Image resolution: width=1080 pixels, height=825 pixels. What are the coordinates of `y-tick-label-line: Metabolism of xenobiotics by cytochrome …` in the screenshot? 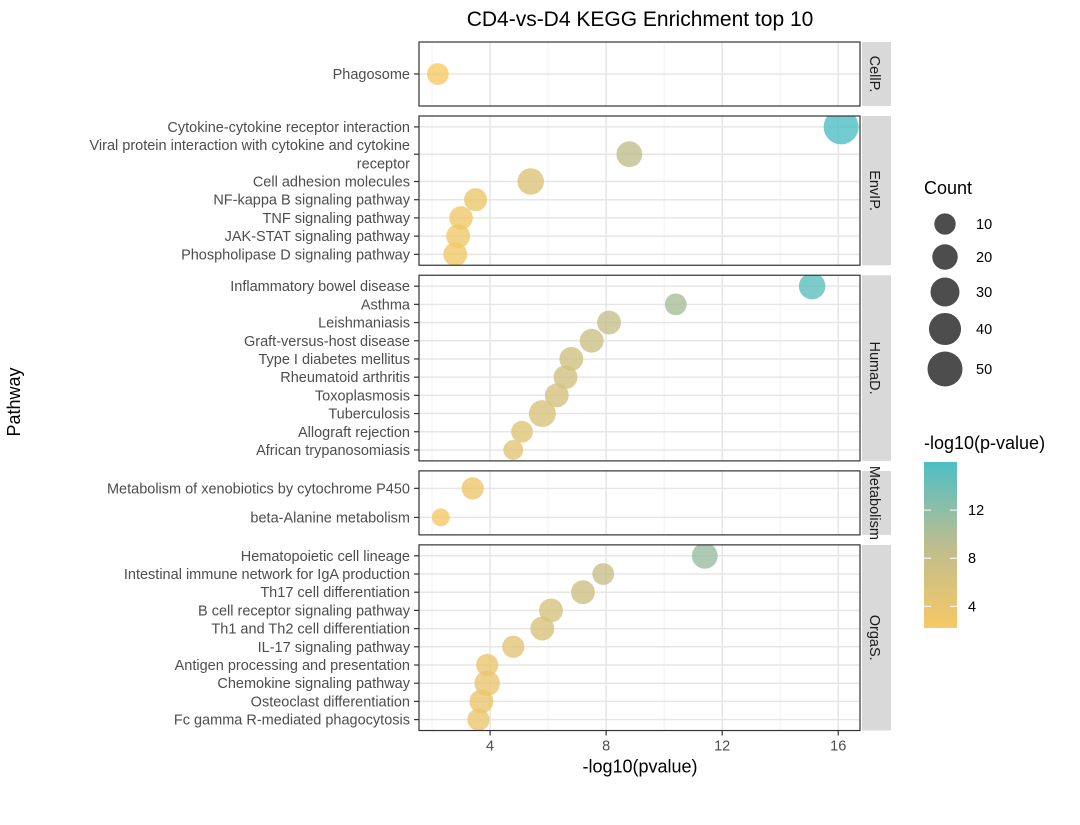 It's located at (258, 489).